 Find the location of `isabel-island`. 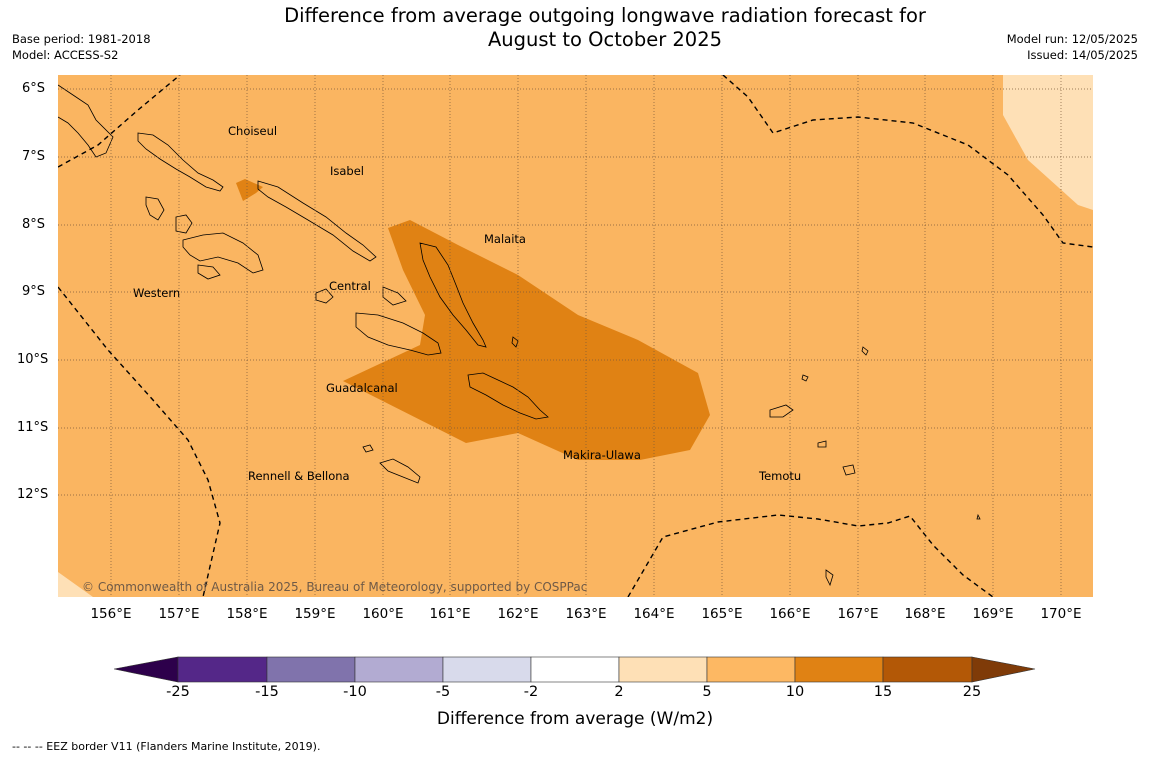

isabel-island is located at coordinates (317, 221).